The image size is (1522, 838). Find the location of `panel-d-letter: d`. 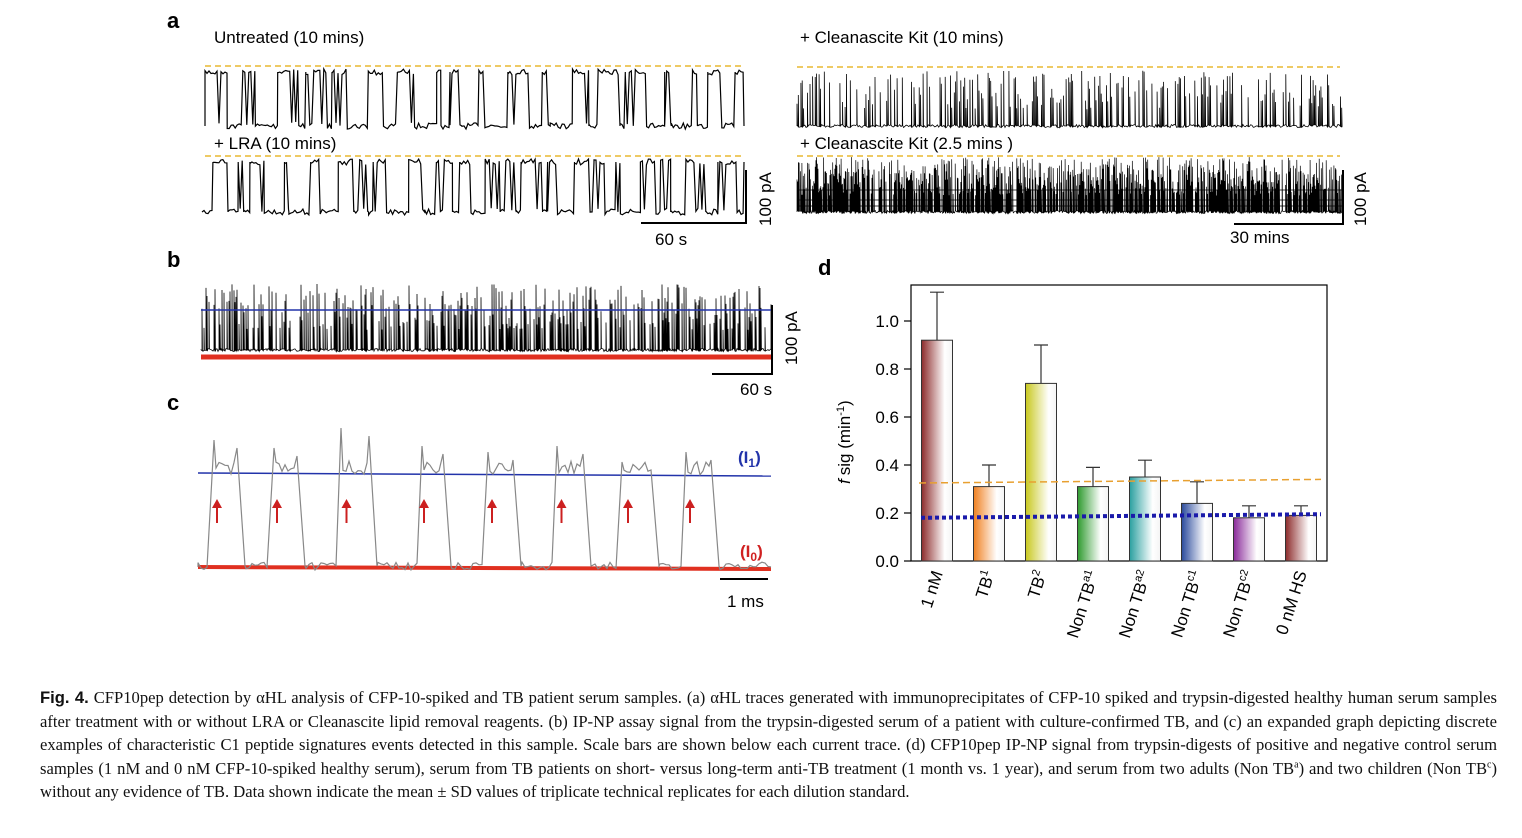

panel-d-letter: d is located at coordinates (824, 267).